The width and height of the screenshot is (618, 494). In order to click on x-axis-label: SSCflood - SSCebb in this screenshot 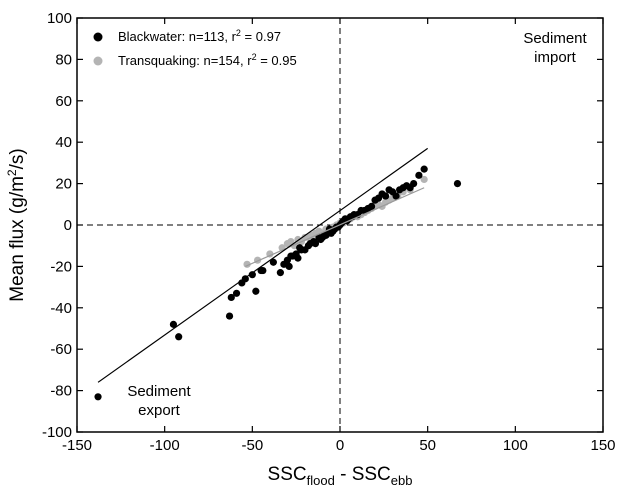, I will do `click(340, 476)`.